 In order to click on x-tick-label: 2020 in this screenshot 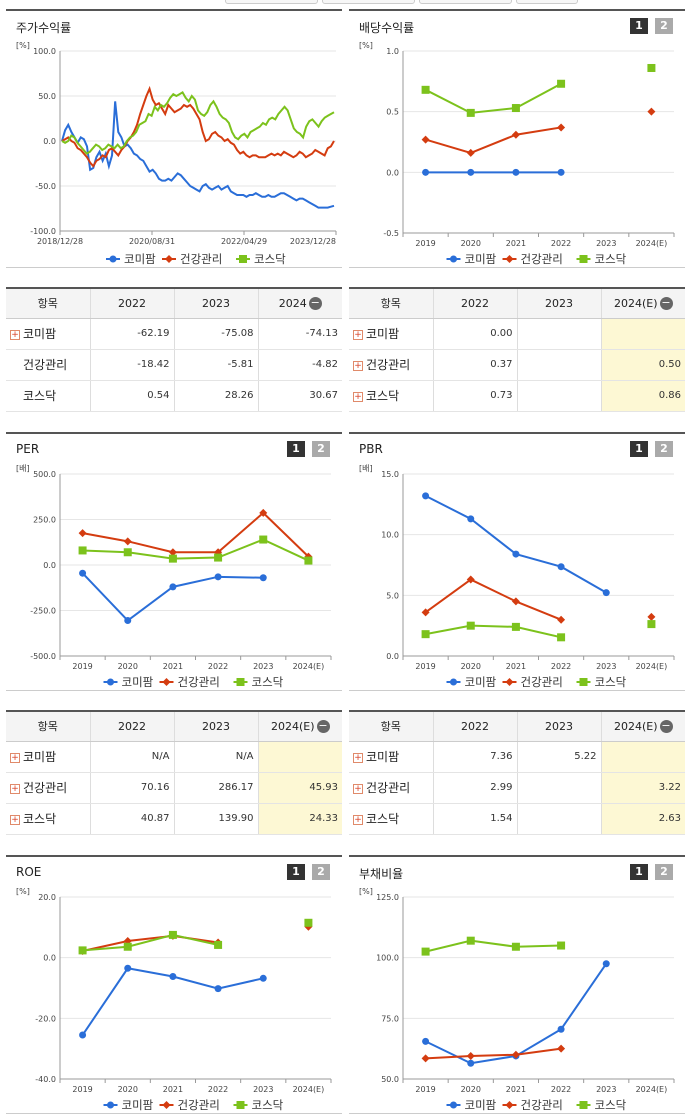, I will do `click(471, 243)`.